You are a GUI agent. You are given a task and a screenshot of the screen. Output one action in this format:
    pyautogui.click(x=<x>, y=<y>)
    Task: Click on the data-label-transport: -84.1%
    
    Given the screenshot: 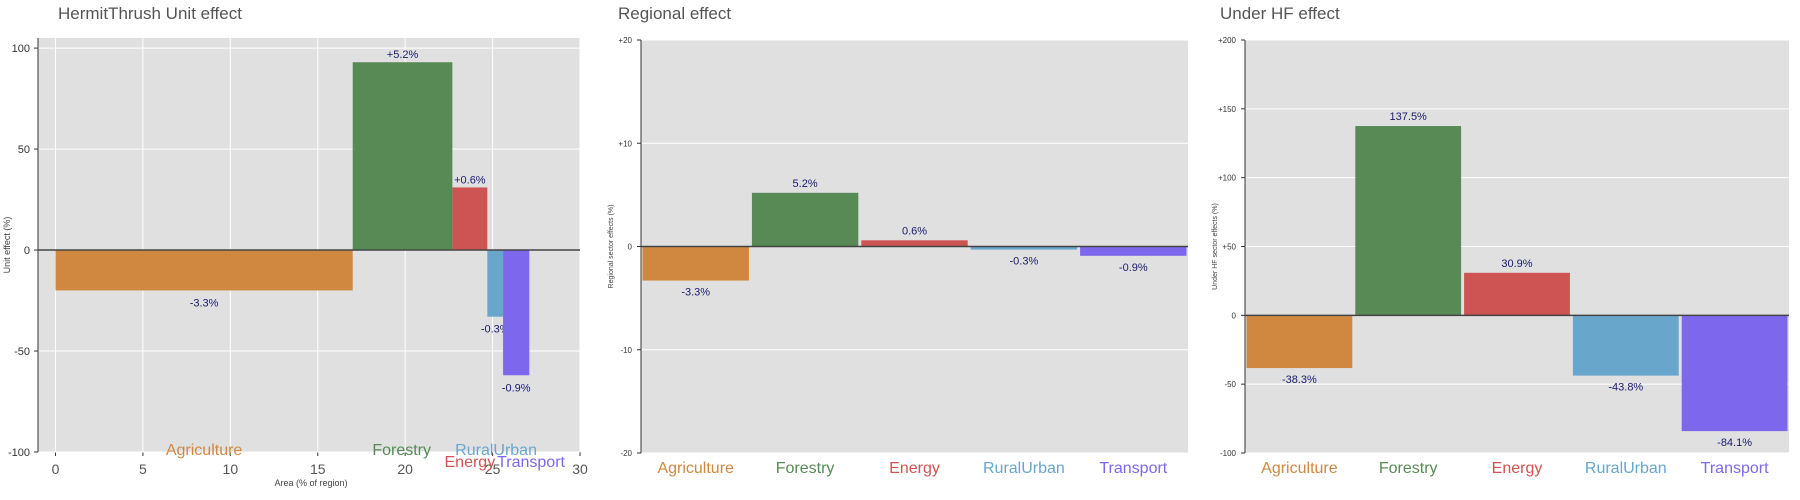 What is the action you would take?
    pyautogui.click(x=1734, y=443)
    